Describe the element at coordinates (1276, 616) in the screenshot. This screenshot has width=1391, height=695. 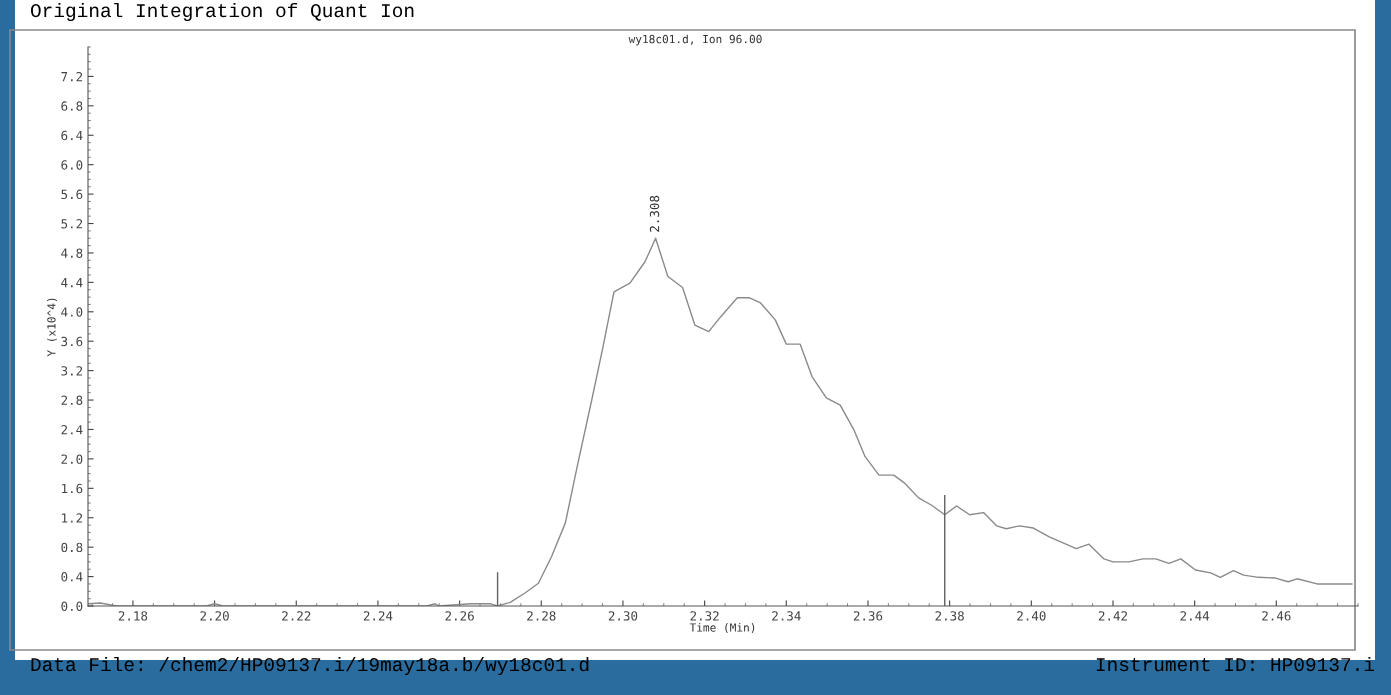
I see `x-tick-label: 2.46` at that location.